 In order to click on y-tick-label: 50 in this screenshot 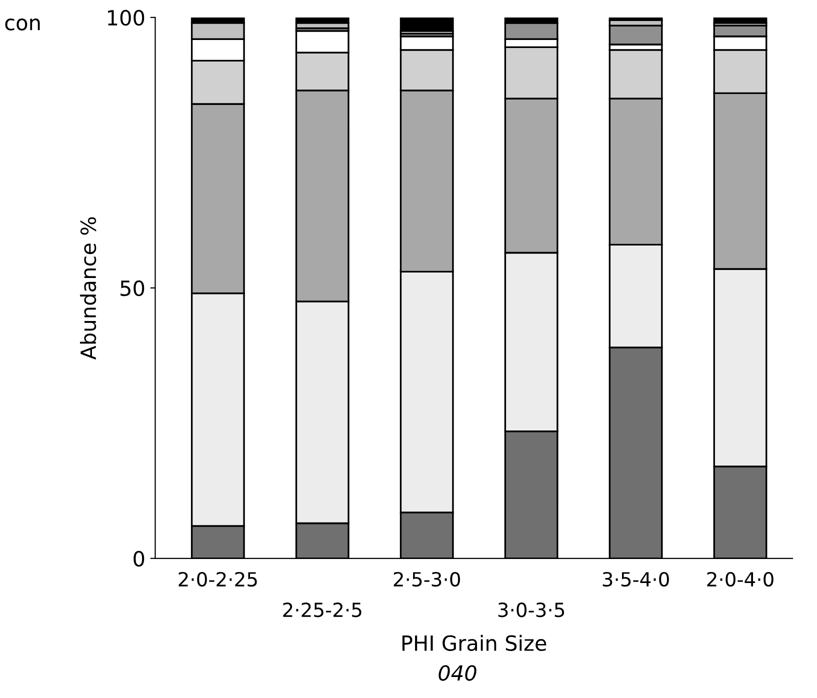, I will do `click(132, 288)`.